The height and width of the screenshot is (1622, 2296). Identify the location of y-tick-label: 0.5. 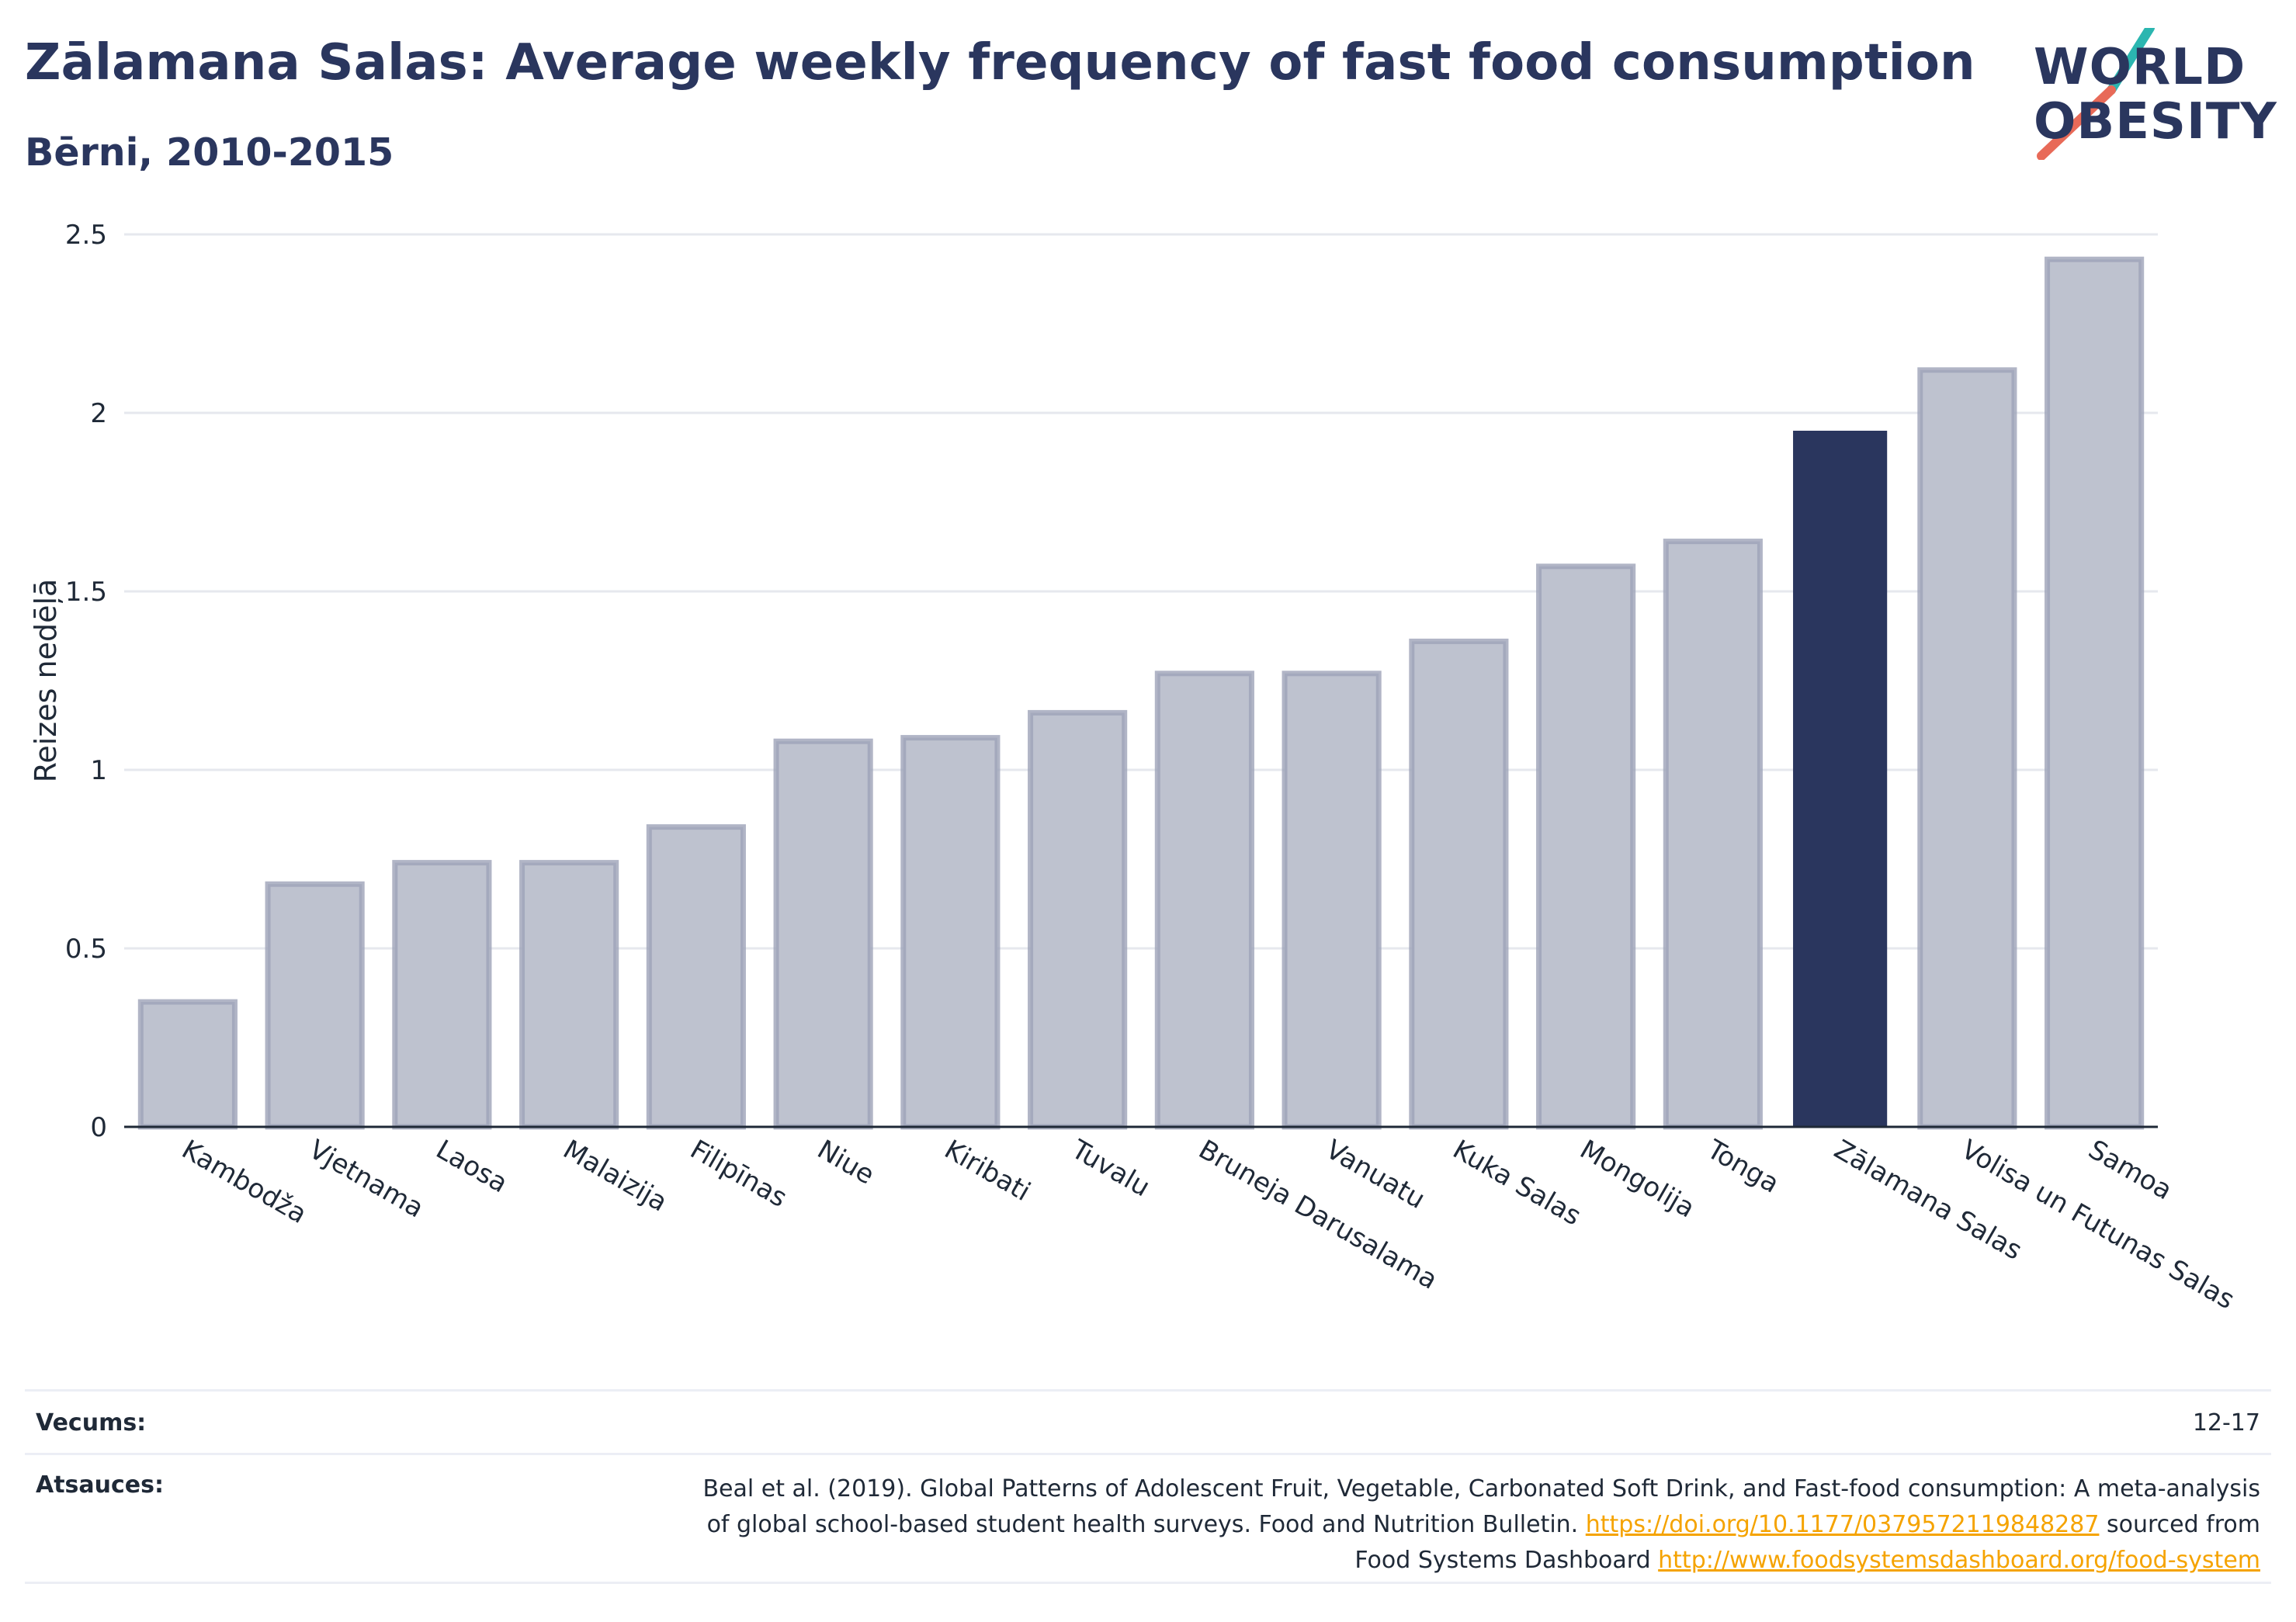
(86, 949).